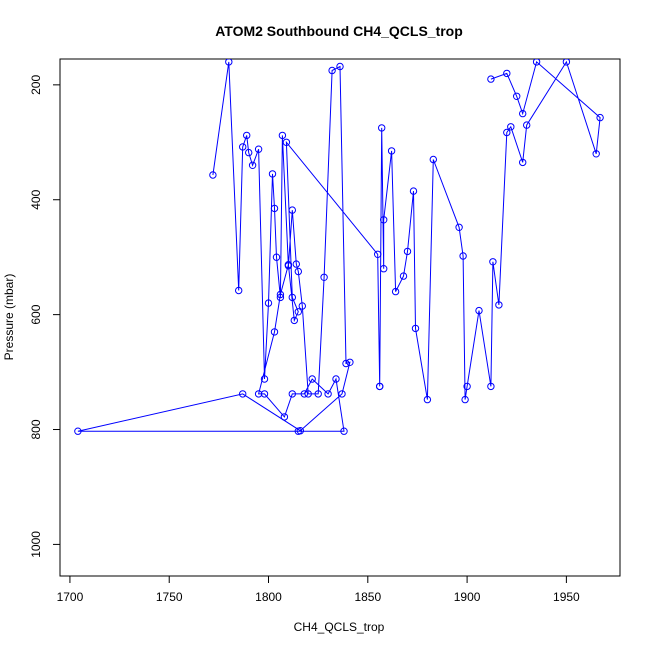 This screenshot has height=650, width=650. I want to click on y-tick-label: 800, so click(36, 429).